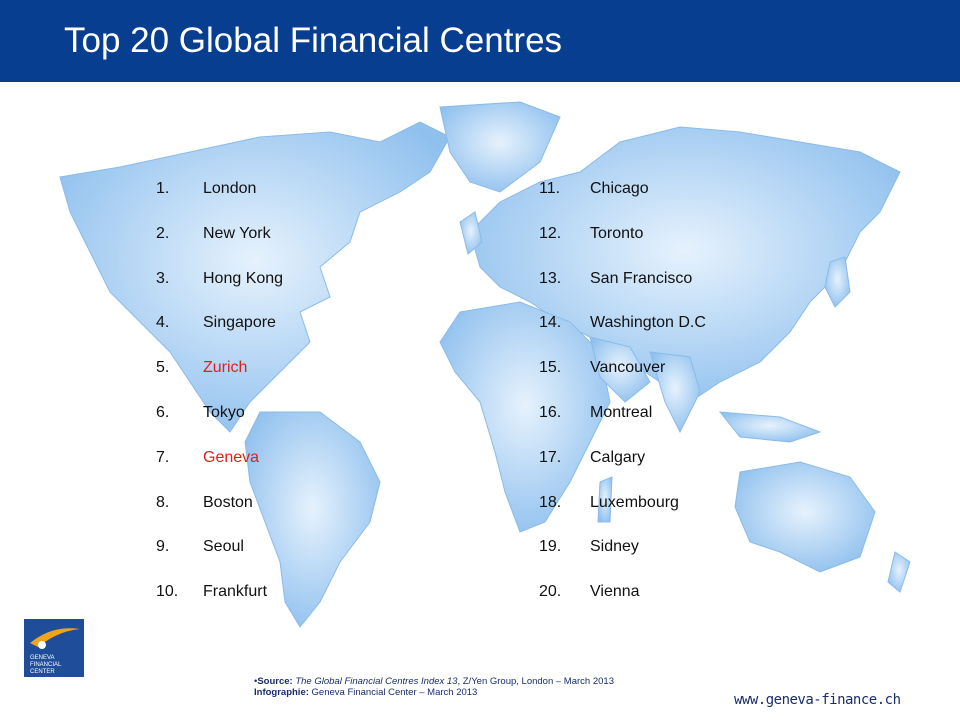  What do you see at coordinates (817, 700) in the screenshot?
I see `website-url: www.geneva-finance.ch` at bounding box center [817, 700].